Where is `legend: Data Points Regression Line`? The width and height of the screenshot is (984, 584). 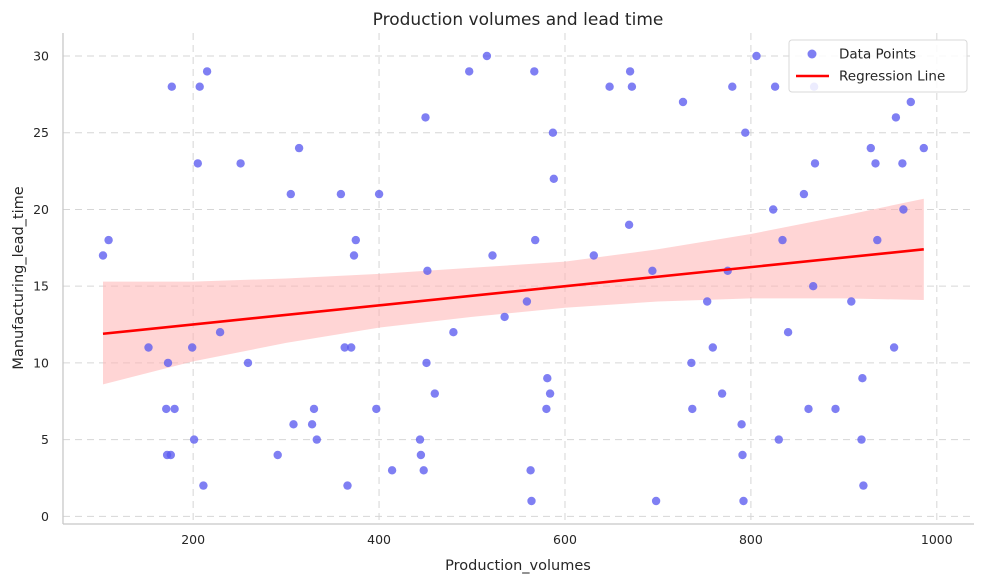
legend: Data Points Regression Line is located at coordinates (878, 66).